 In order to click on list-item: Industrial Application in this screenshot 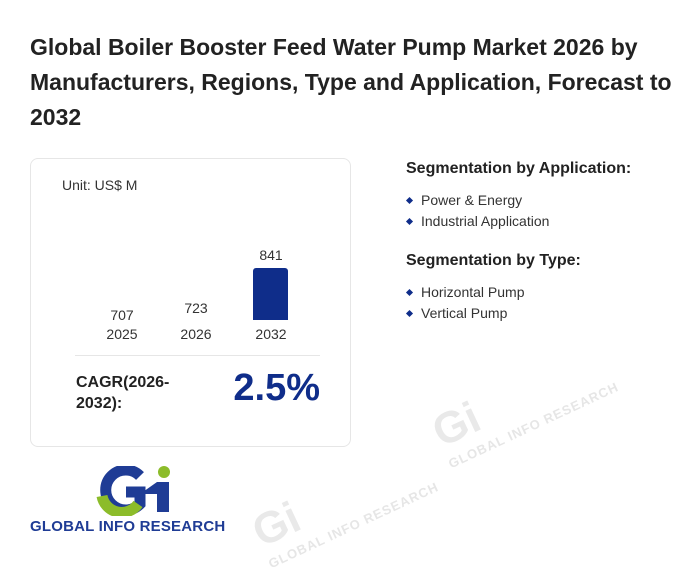, I will do `click(518, 221)`.